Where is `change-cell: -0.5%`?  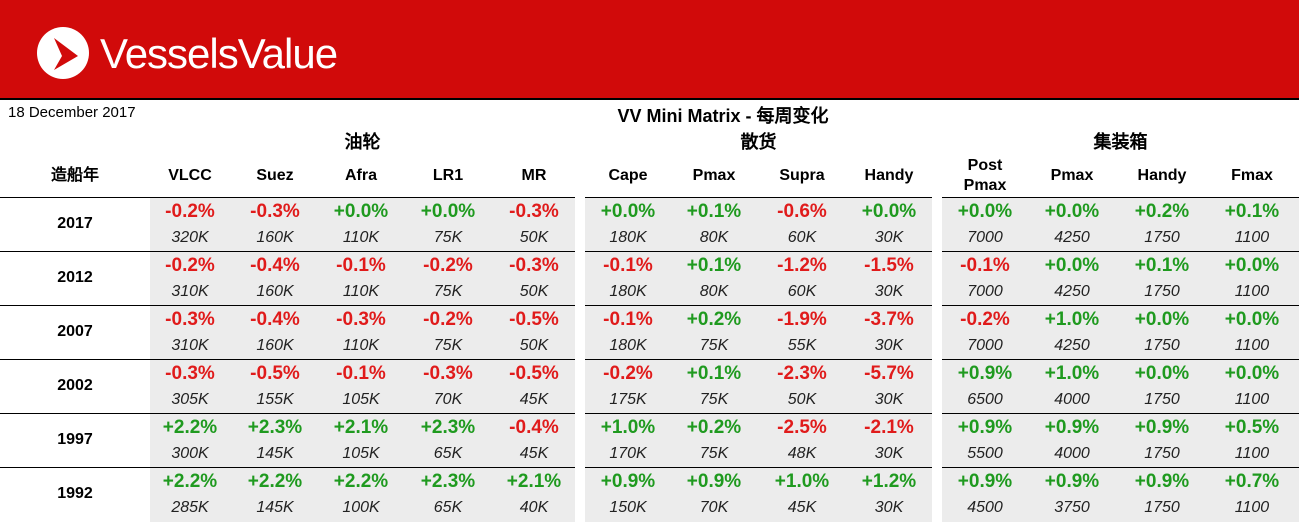
change-cell: -0.5% is located at coordinates (275, 373).